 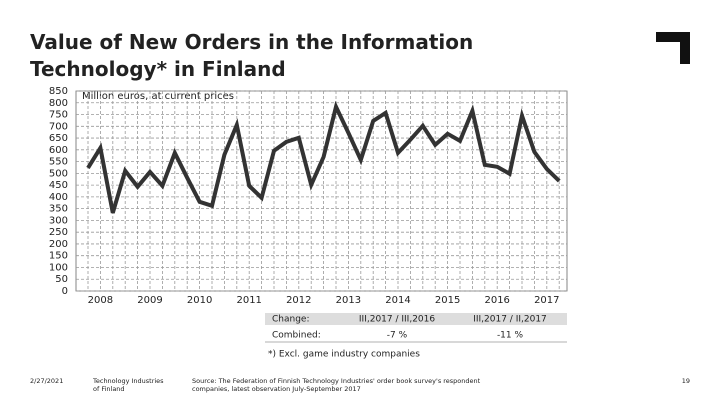 I want to click on x-tick-label: 2017, so click(x=546, y=300).